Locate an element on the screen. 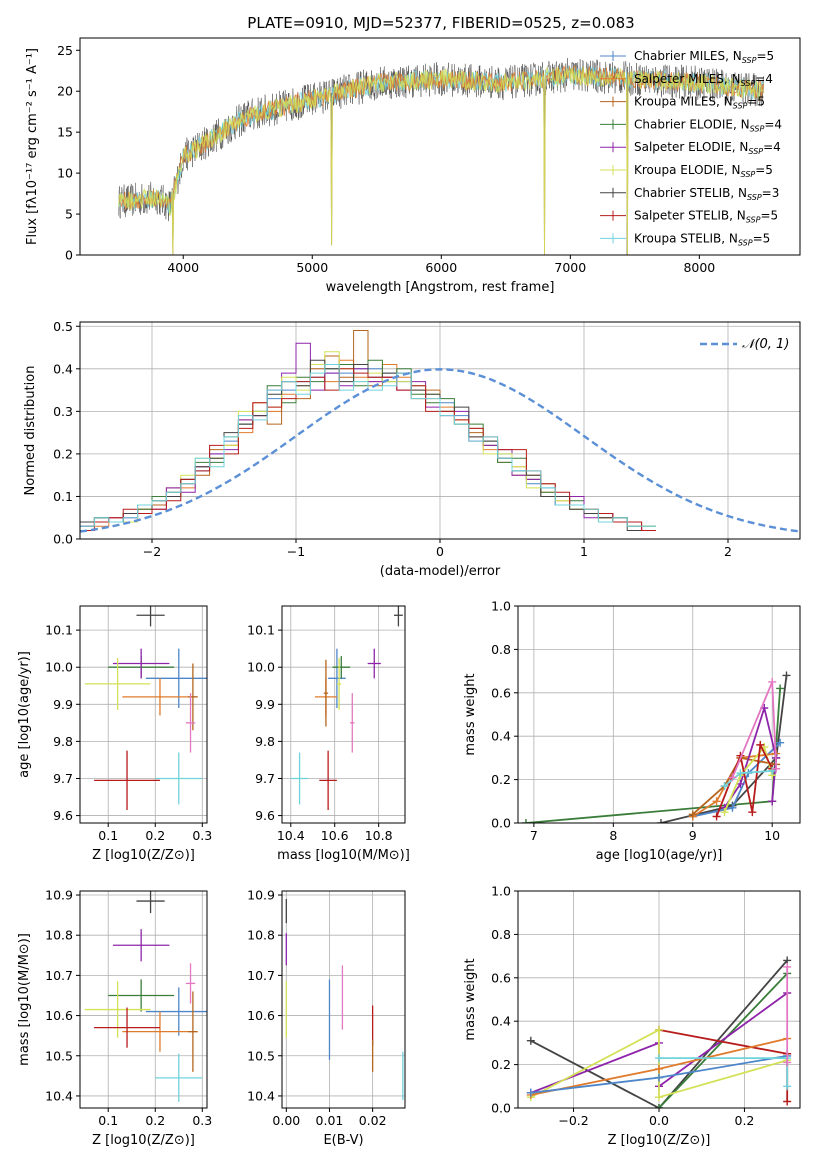 This screenshot has height=1170, width=819. x-tick-label: 0.01 is located at coordinates (330, 1120).